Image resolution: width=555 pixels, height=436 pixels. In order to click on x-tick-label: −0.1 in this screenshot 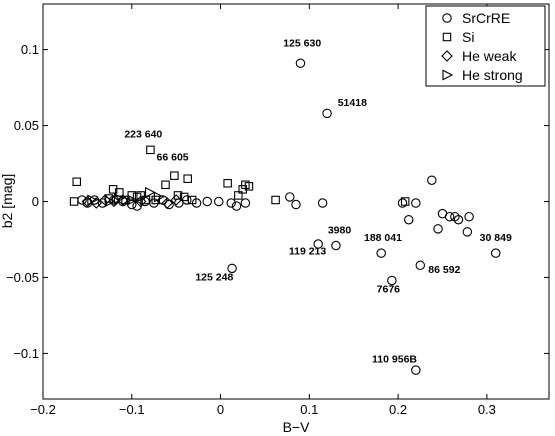, I will do `click(132, 409)`.